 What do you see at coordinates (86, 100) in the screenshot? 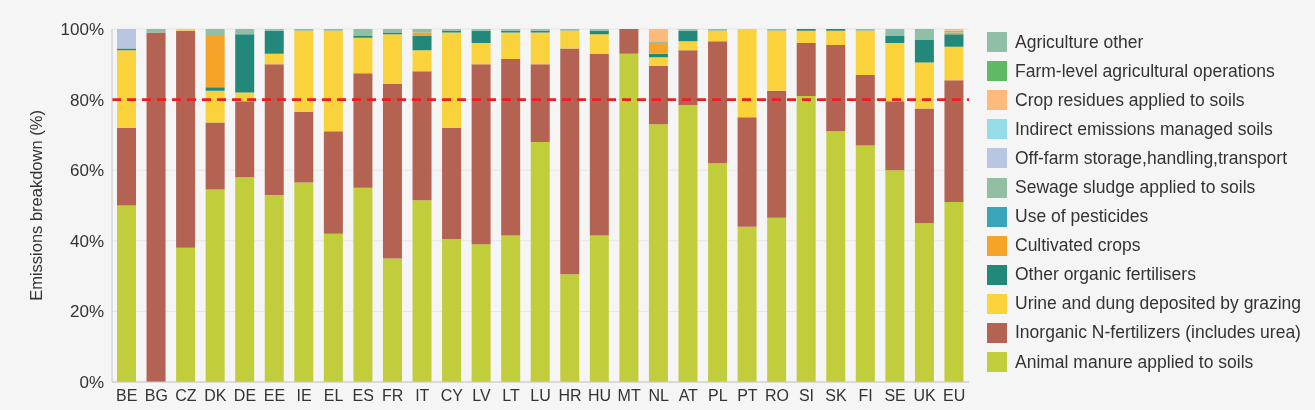
I see `y-tick-label: 80%` at bounding box center [86, 100].